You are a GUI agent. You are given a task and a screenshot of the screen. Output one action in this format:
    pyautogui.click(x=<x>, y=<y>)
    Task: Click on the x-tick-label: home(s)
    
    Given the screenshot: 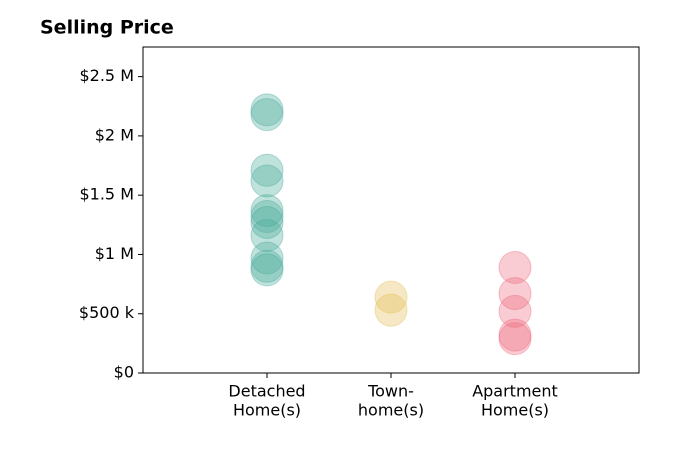 What is the action you would take?
    pyautogui.click(x=391, y=410)
    